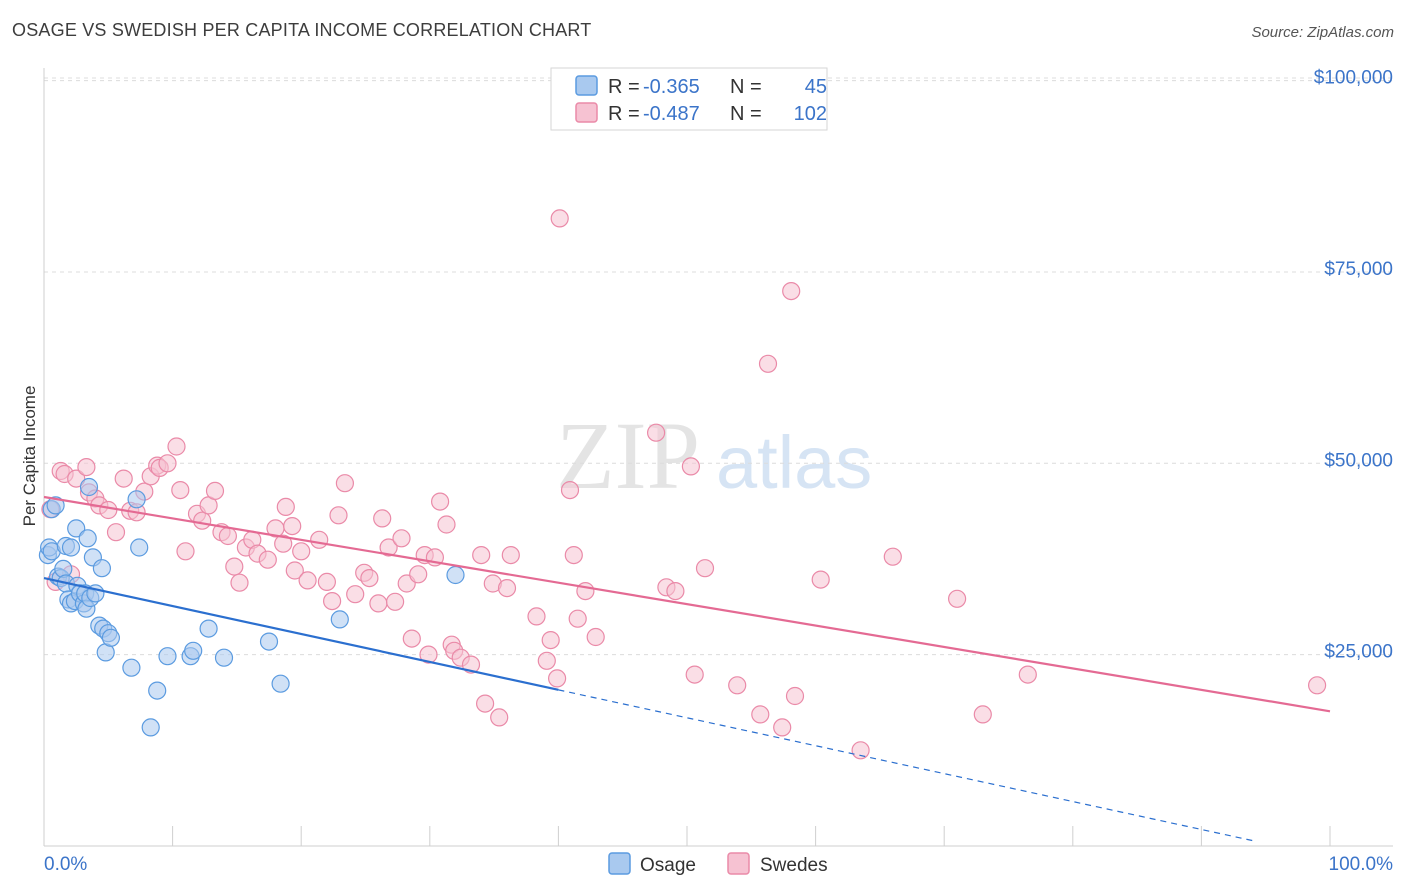 The image size is (1406, 892). Describe the element at coordinates (1358, 269) in the screenshot. I see `y-tick-label: $75,000` at that location.